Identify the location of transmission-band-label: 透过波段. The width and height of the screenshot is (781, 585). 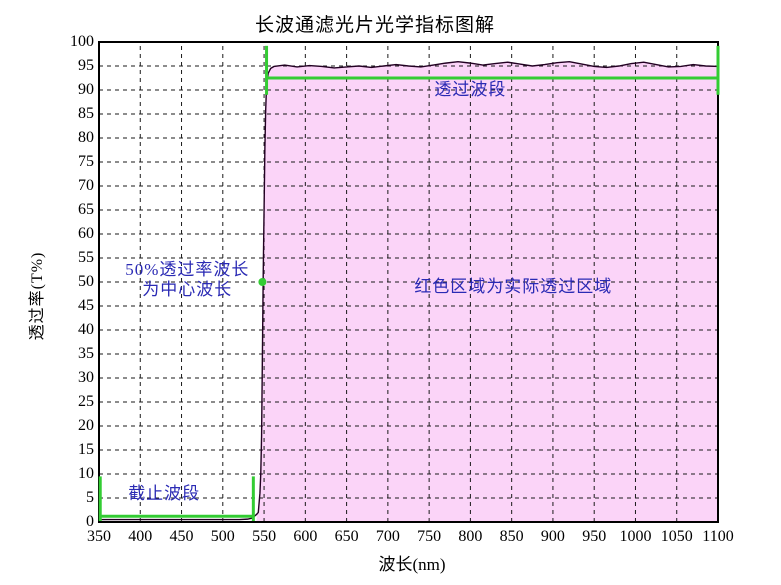
(470, 89).